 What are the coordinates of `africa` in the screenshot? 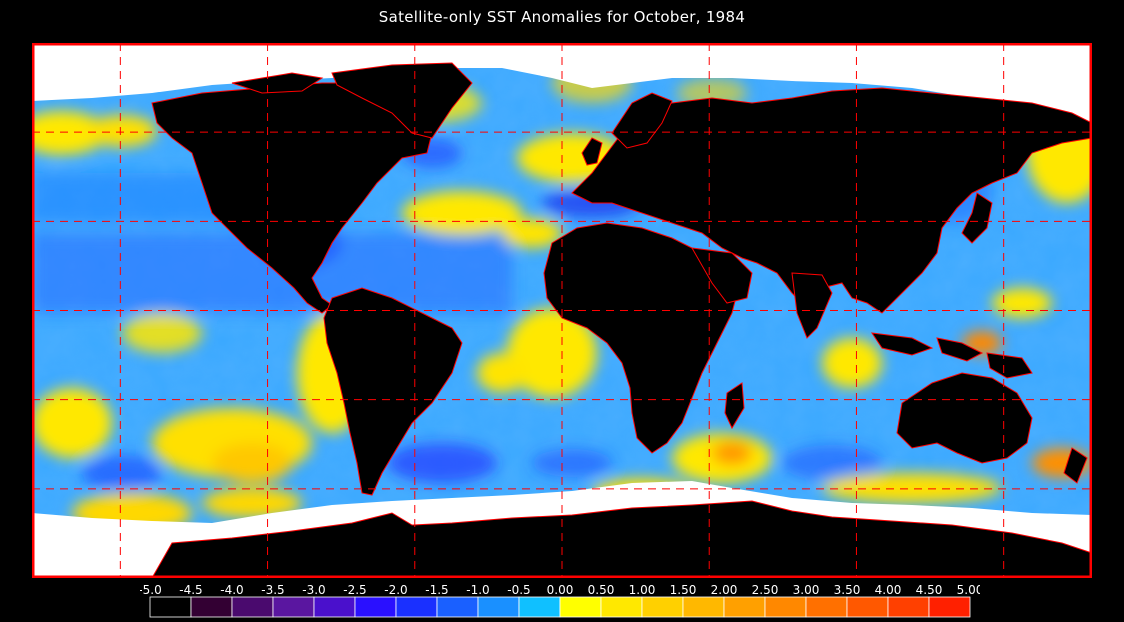 It's located at (640, 338).